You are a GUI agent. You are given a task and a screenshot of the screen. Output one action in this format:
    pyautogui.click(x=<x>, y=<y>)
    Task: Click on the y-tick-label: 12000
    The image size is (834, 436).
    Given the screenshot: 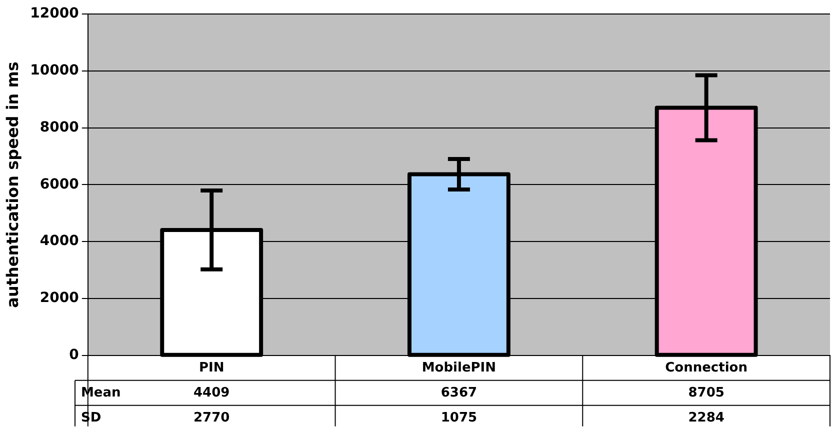 What is the action you would take?
    pyautogui.click(x=55, y=14)
    